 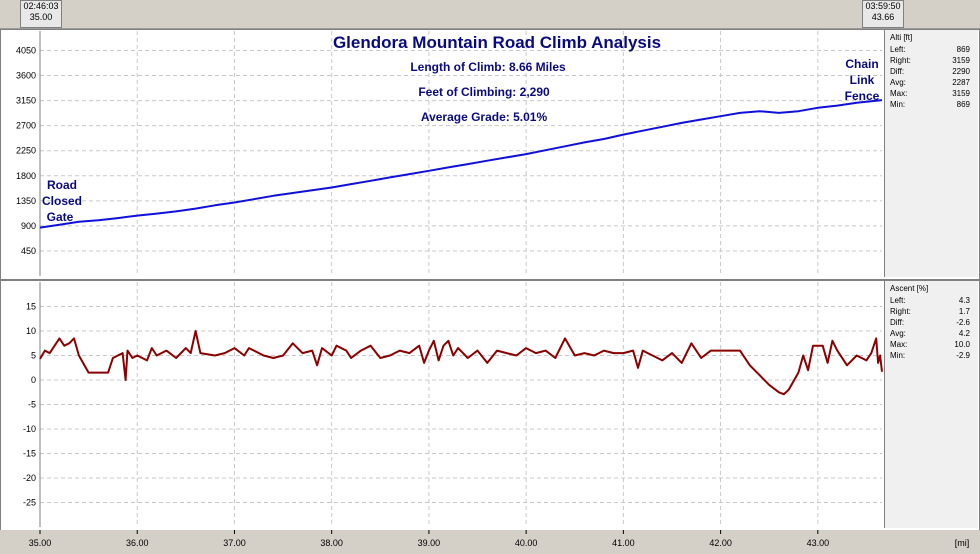 What do you see at coordinates (429, 543) in the screenshot?
I see `x-tick-label: 39.00` at bounding box center [429, 543].